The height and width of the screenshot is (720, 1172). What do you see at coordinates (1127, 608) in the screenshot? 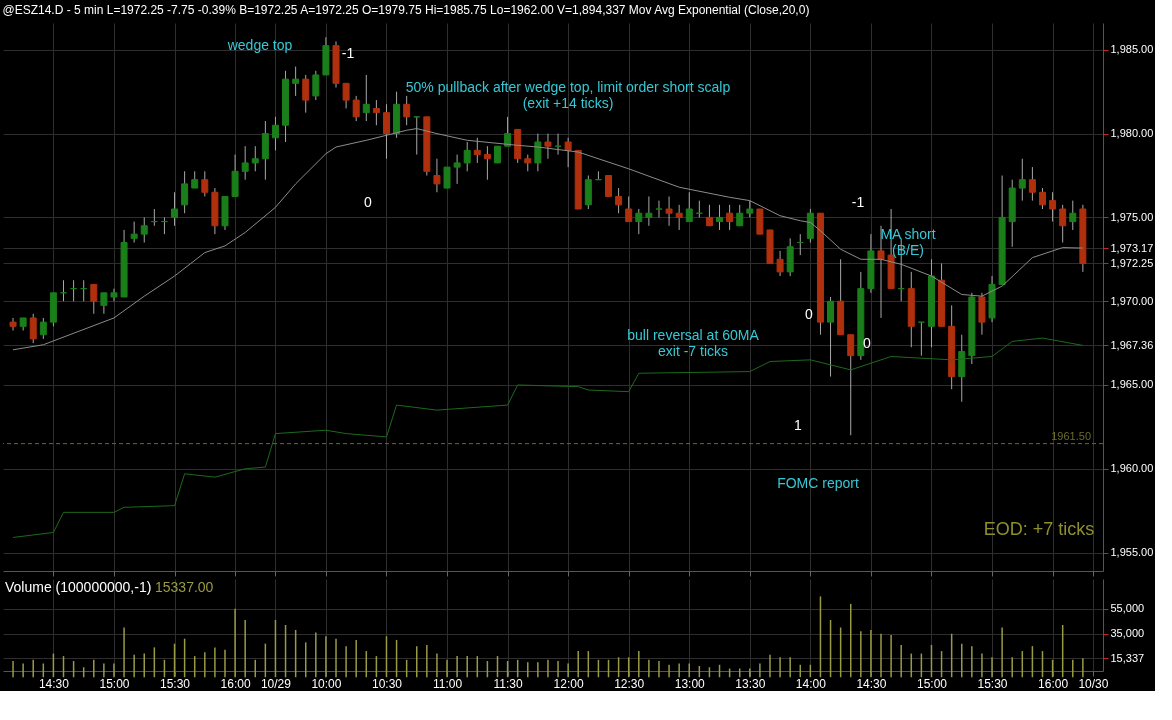
I see `y-tick-label: 55,000` at bounding box center [1127, 608].